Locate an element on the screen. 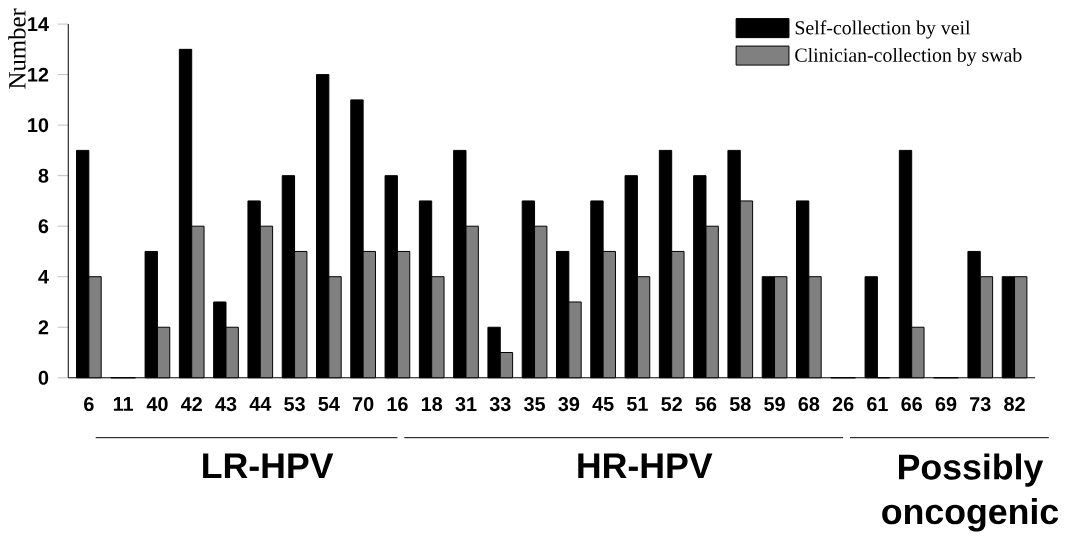 The height and width of the screenshot is (540, 1091). x-tick-label: 11 is located at coordinates (123, 404).